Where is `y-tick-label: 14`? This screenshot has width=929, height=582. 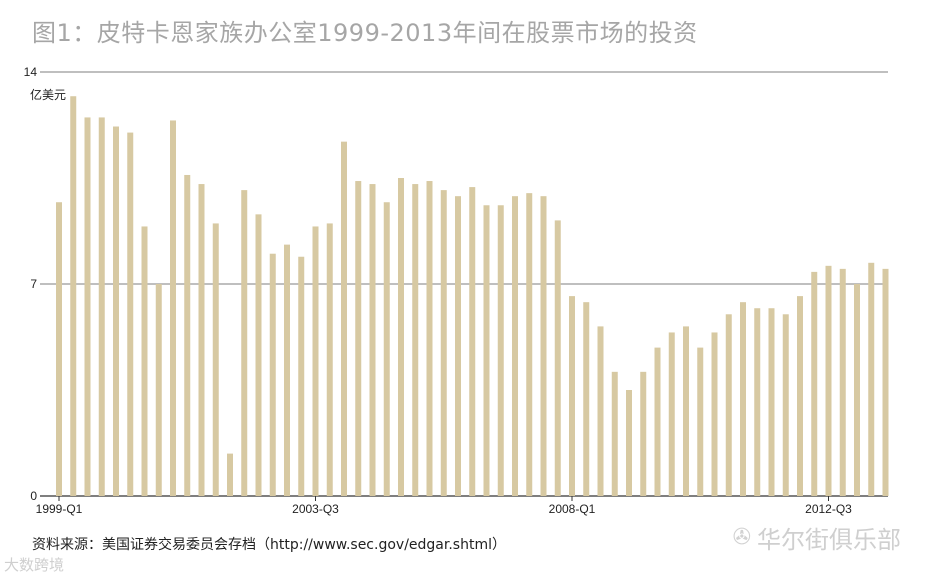
y-tick-label: 14 is located at coordinates (31, 72).